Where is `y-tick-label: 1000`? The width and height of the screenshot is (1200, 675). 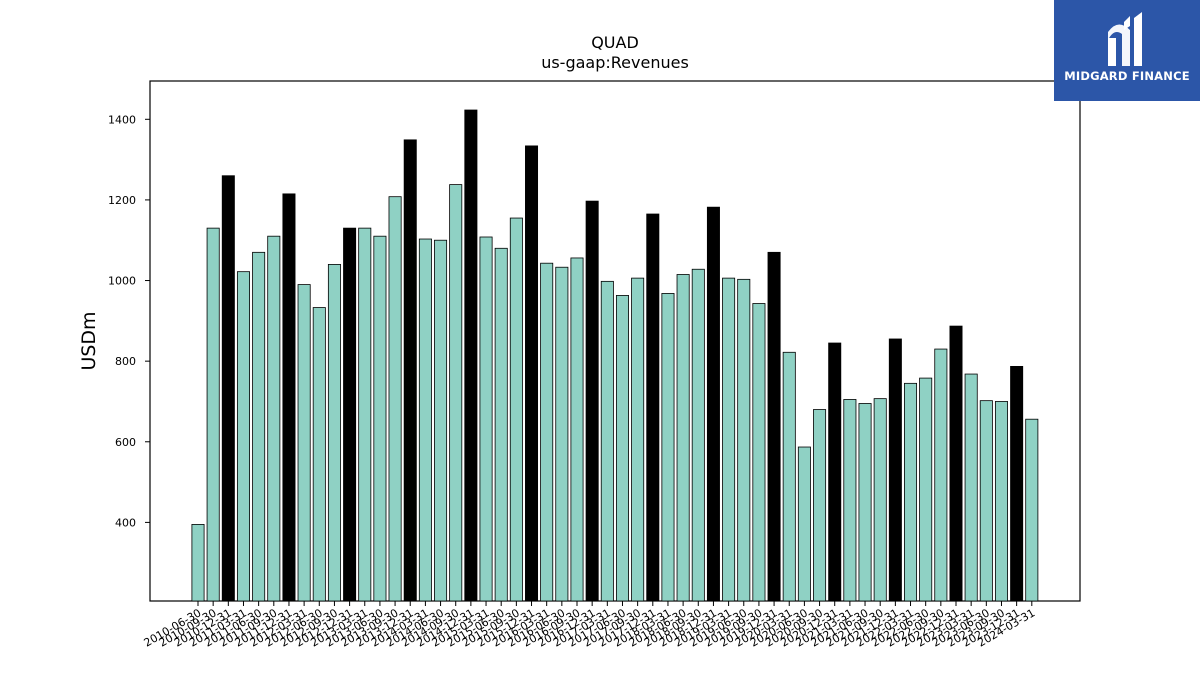
y-tick-label: 1000 is located at coordinates (122, 281).